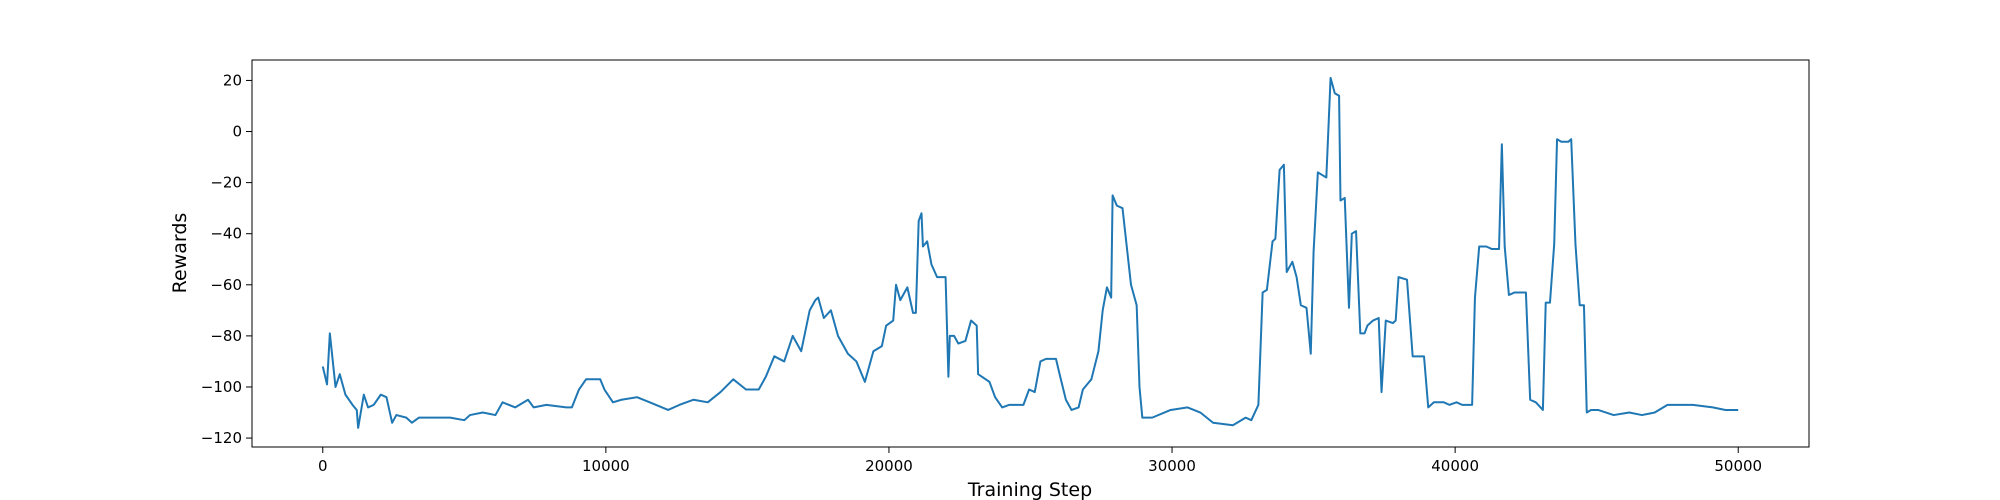 This screenshot has width=2000, height=500. What do you see at coordinates (221, 387) in the screenshot?
I see `y-tick-label: −100` at bounding box center [221, 387].